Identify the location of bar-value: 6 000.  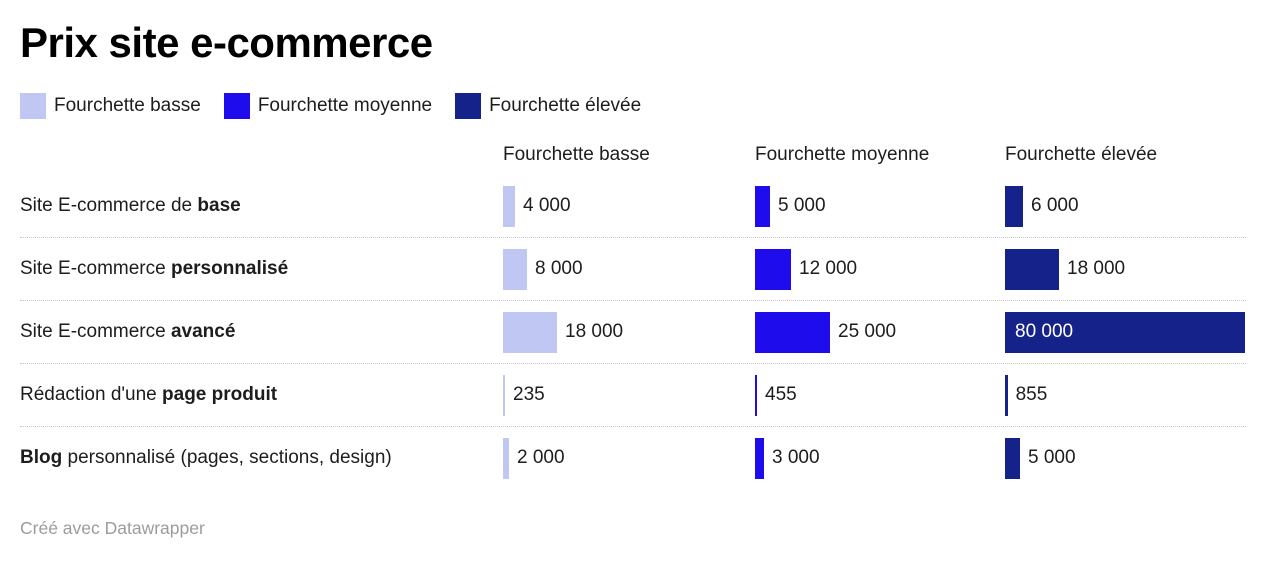
(1055, 205).